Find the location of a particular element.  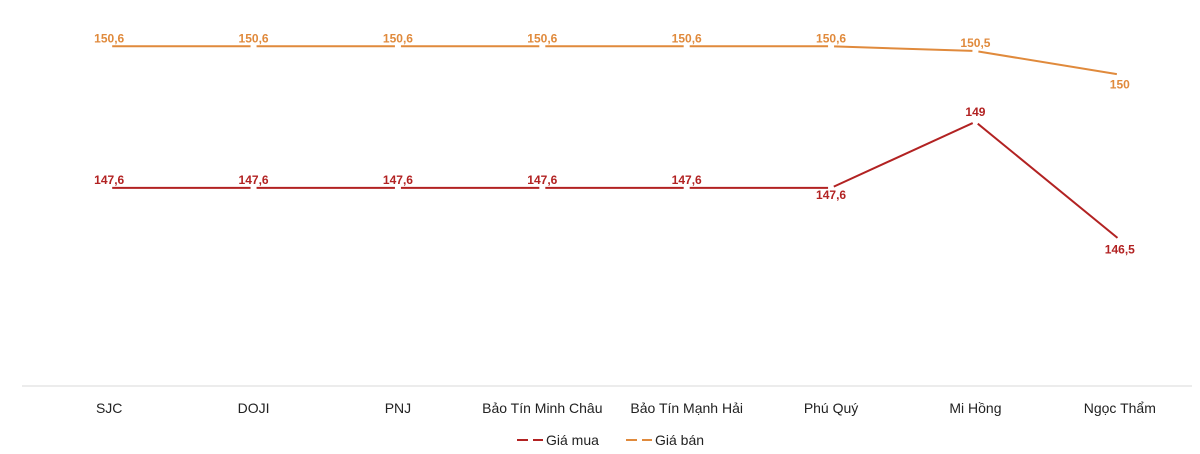

x-tick-label: Bảo Tín Mạnh Hải is located at coordinates (686, 408).